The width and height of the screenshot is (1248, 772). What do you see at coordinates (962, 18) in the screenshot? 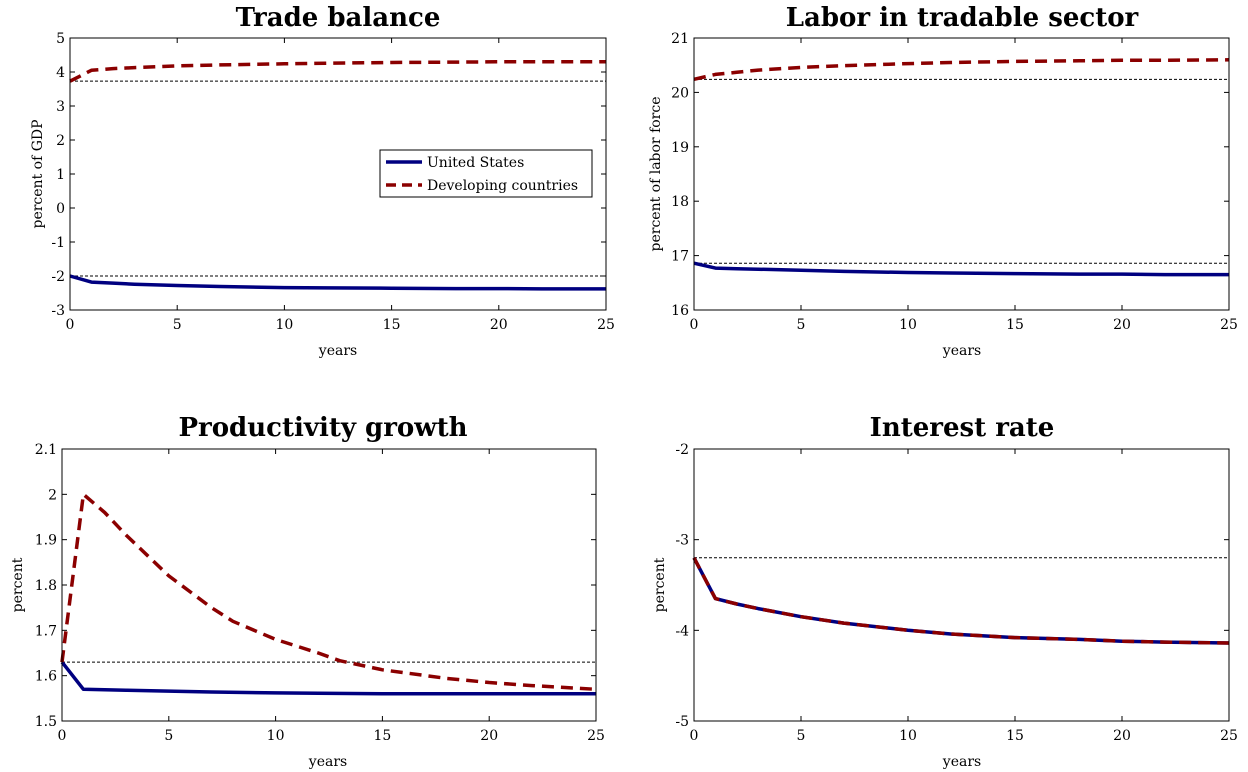
I see `chart-title: Labor in tradable sector` at bounding box center [962, 18].